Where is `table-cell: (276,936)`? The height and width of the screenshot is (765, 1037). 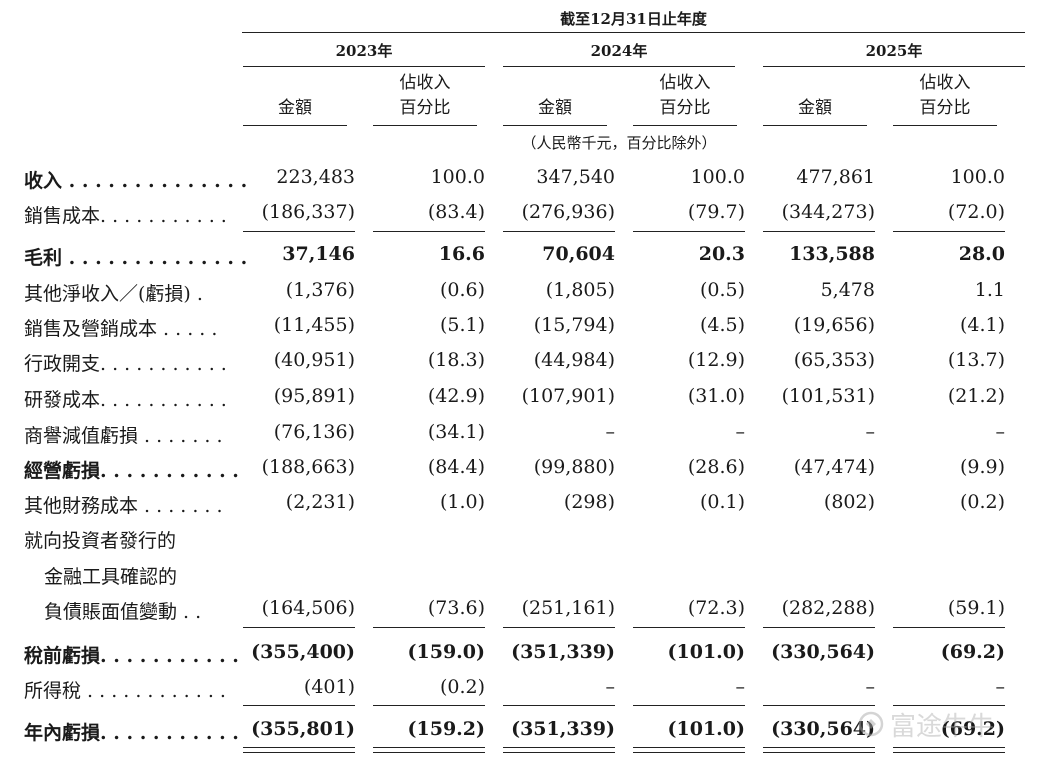
table-cell: (276,936) is located at coordinates (568, 212).